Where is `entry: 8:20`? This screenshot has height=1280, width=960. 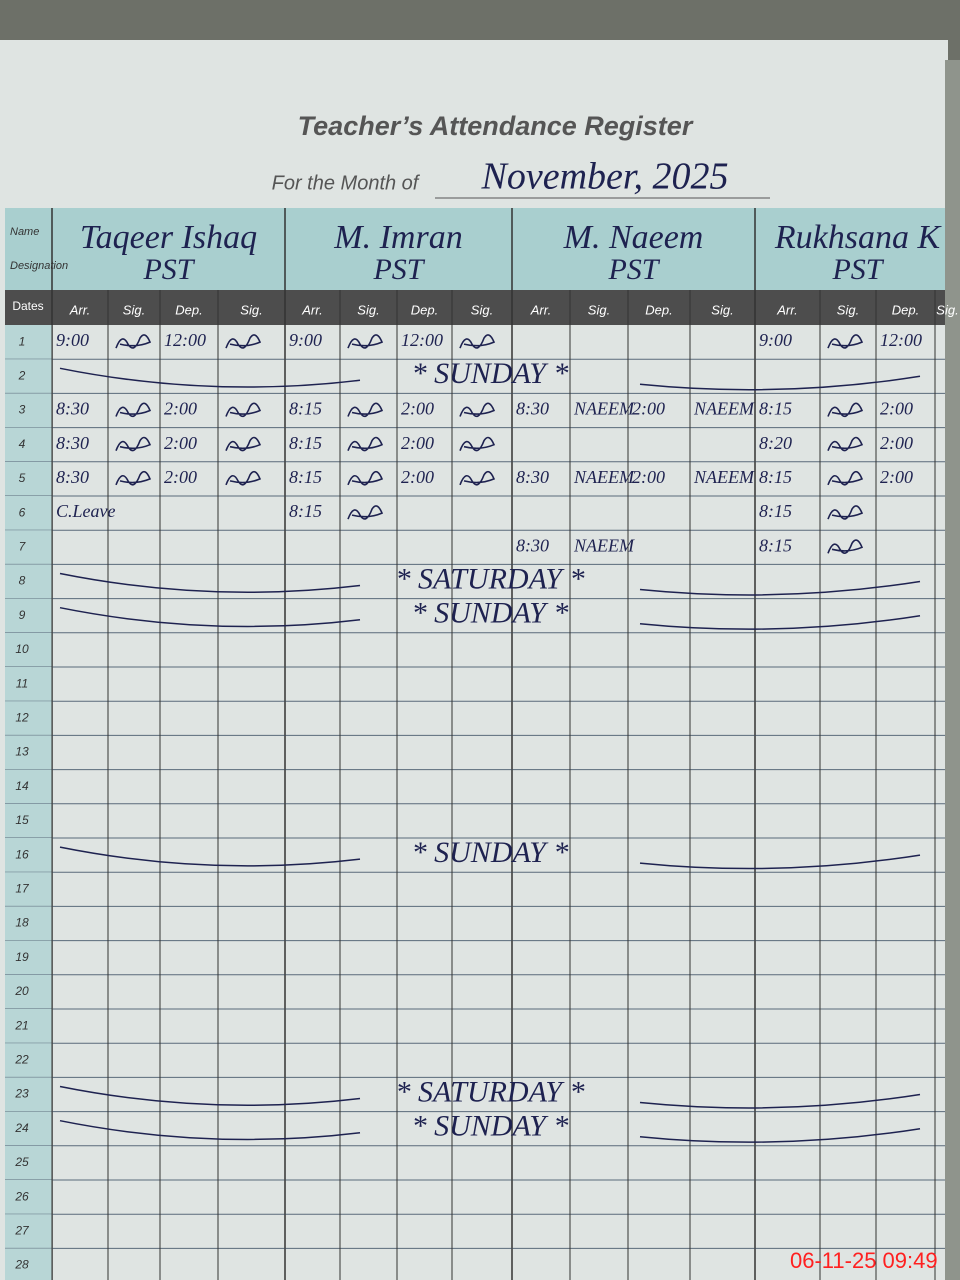
entry: 8:20 is located at coordinates (775, 443).